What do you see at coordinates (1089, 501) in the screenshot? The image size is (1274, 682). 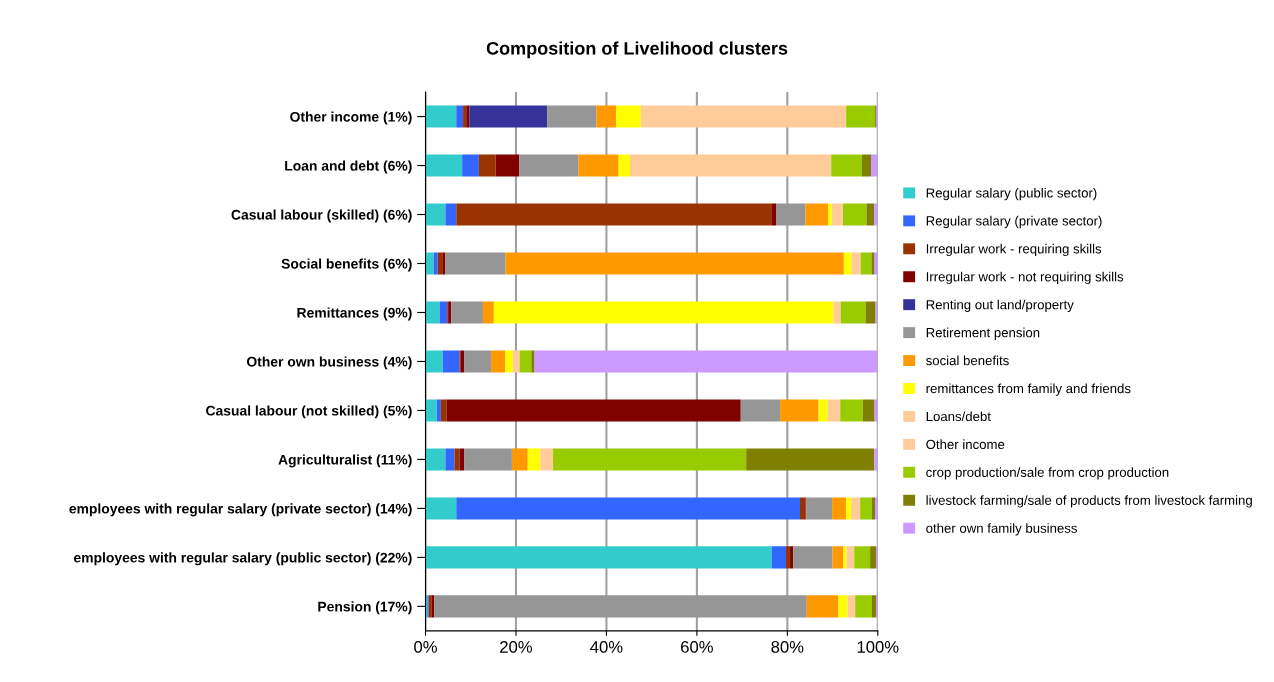 I see `legend-label: livestock farming/sale of products from livestock farming` at bounding box center [1089, 501].